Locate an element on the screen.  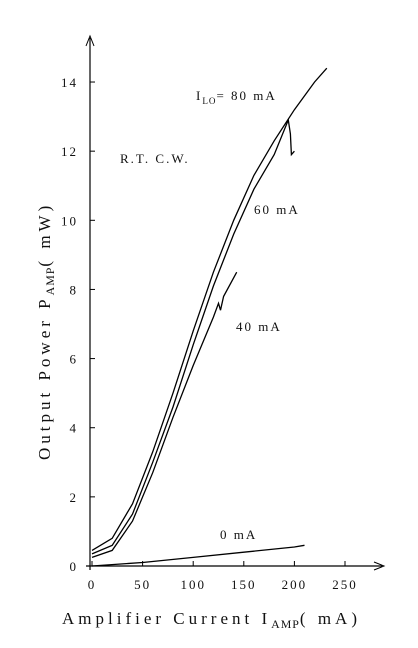
annotation: 0 mA is located at coordinates (238, 534).